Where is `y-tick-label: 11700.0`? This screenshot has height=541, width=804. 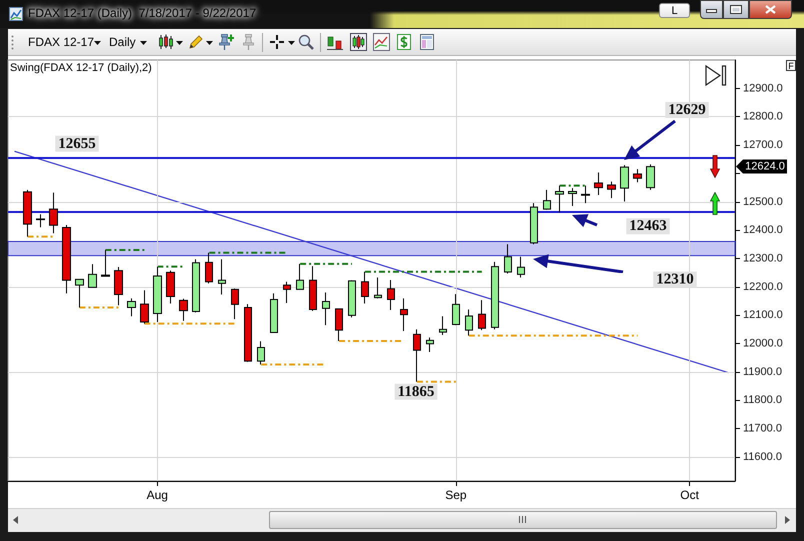
y-tick-label: 11700.0 is located at coordinates (762, 428).